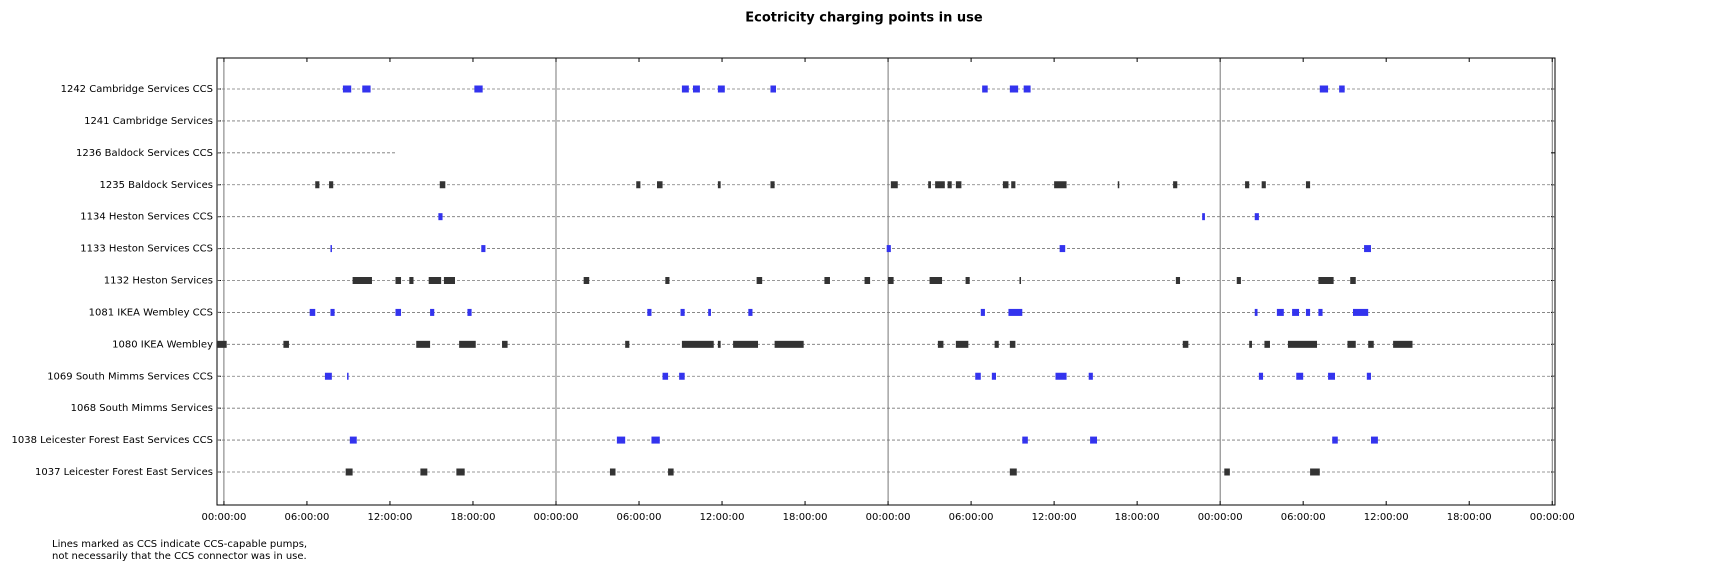 The image size is (1728, 580). What do you see at coordinates (130, 376) in the screenshot?
I see `y-tick-label: 1069 South Mimms Services CCS` at bounding box center [130, 376].